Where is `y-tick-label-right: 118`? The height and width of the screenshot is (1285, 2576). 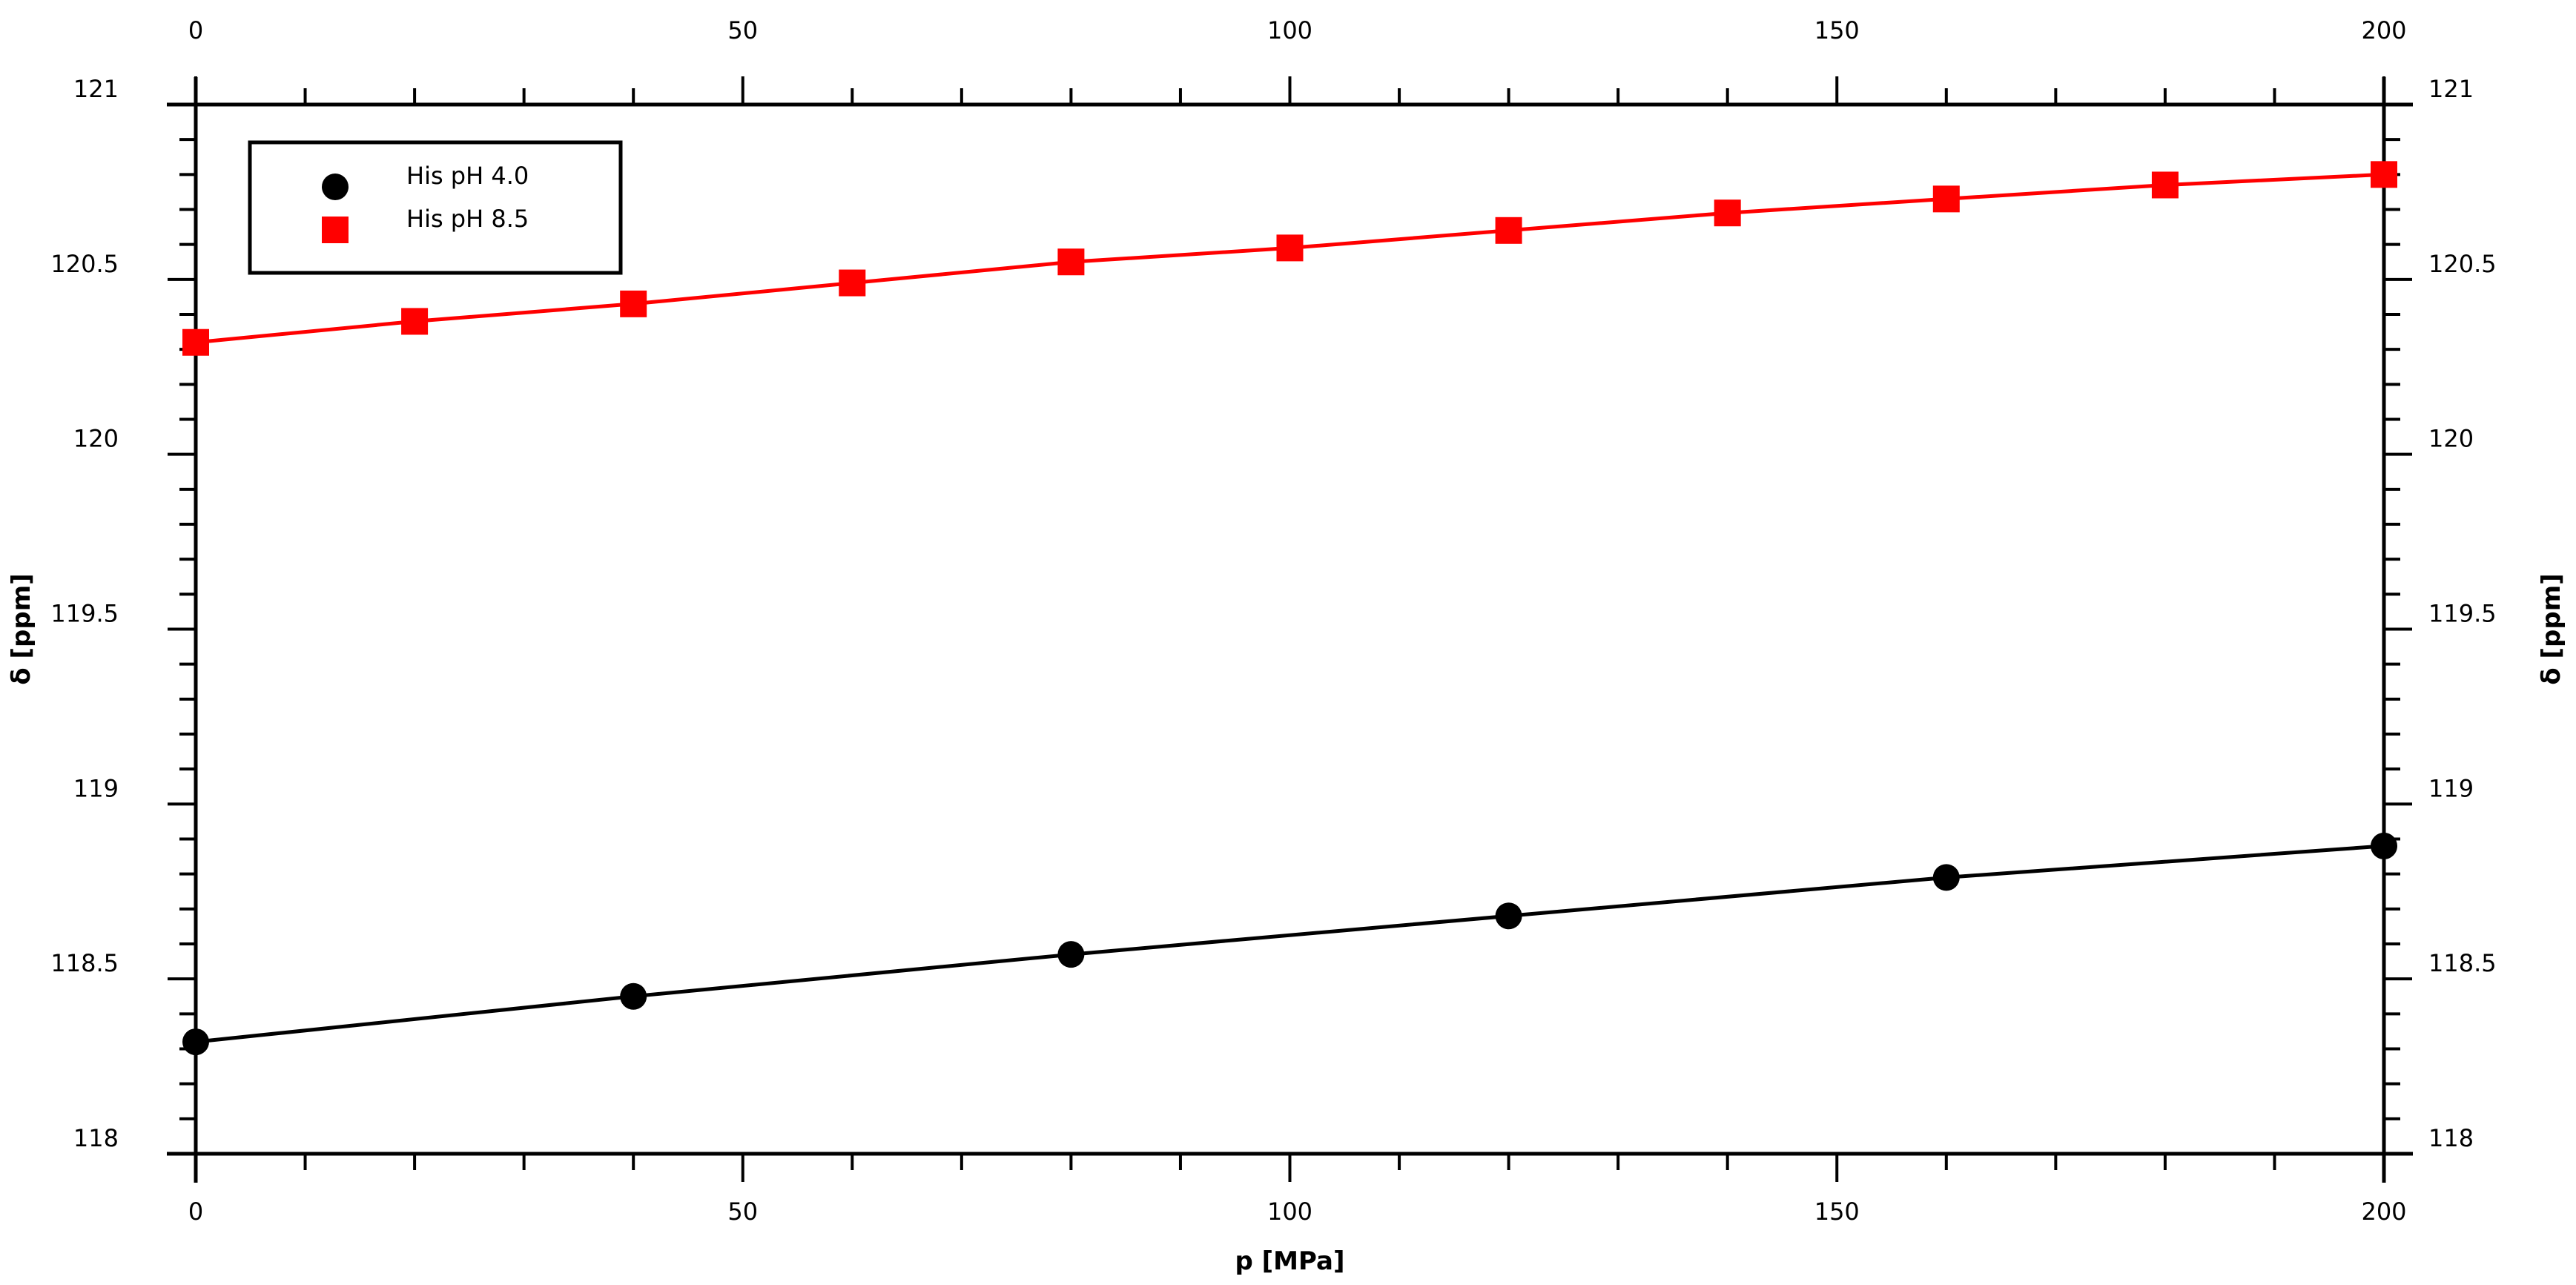 y-tick-label-right: 118 is located at coordinates (2451, 1138).